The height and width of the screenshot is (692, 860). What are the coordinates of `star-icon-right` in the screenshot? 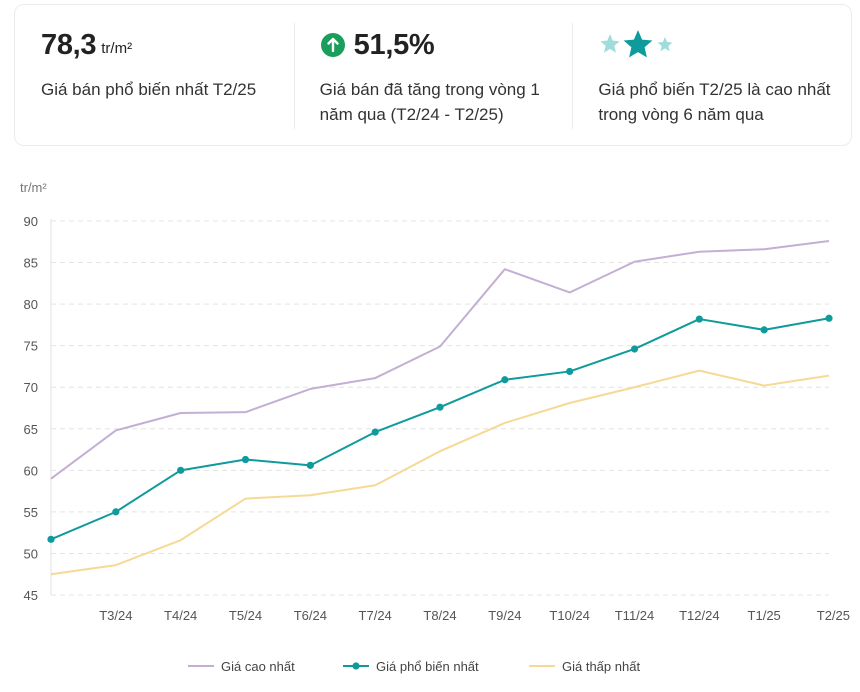 It's located at (665, 44).